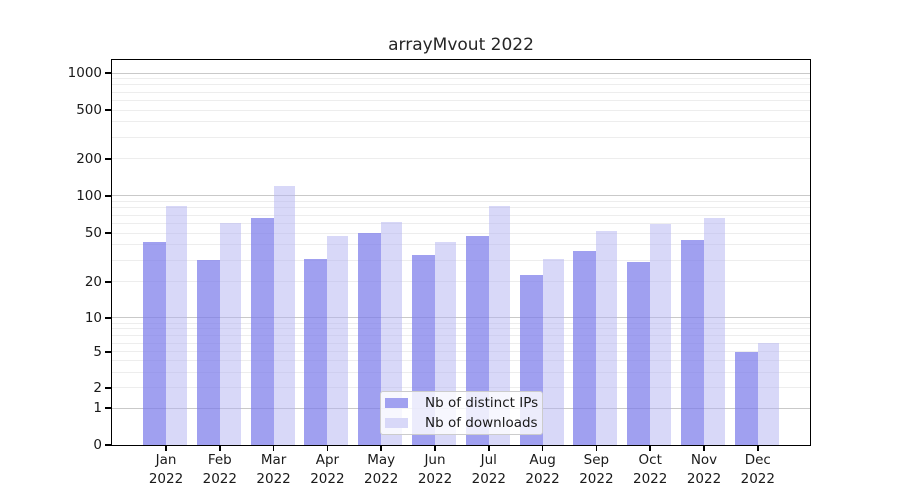 The height and width of the screenshot is (500, 900). What do you see at coordinates (704, 460) in the screenshot?
I see `x-tick-label-line: Nov` at bounding box center [704, 460].